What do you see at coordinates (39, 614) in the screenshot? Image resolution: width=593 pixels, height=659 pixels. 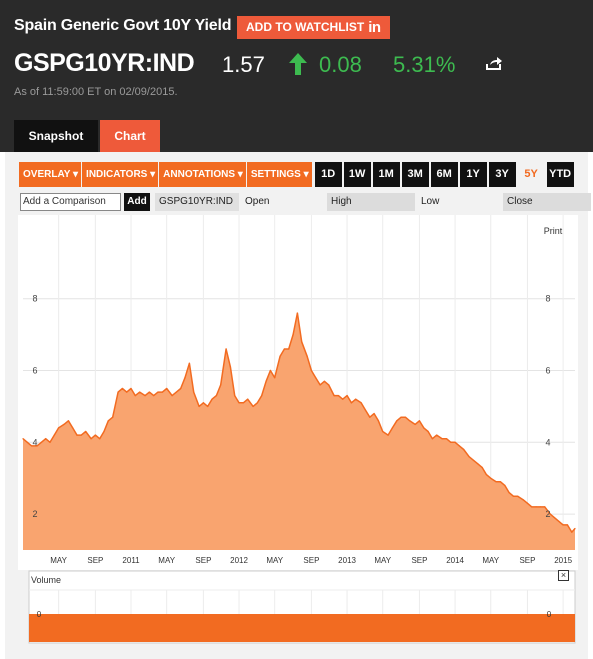 I see `volume-tick-label-left: 0` at bounding box center [39, 614].